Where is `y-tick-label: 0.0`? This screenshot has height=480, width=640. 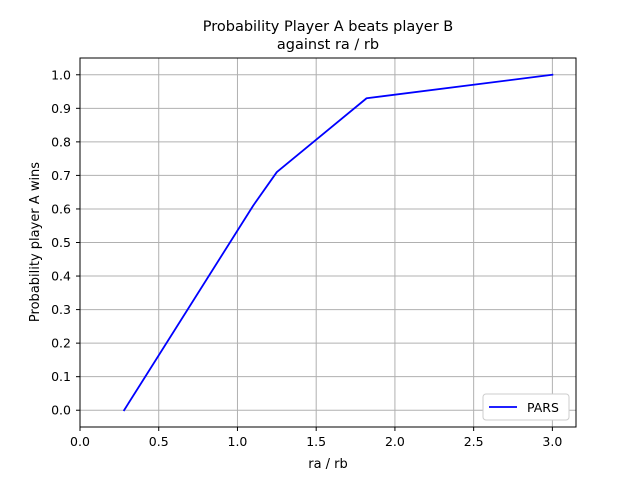 y-tick-label: 0.0 is located at coordinates (61, 410).